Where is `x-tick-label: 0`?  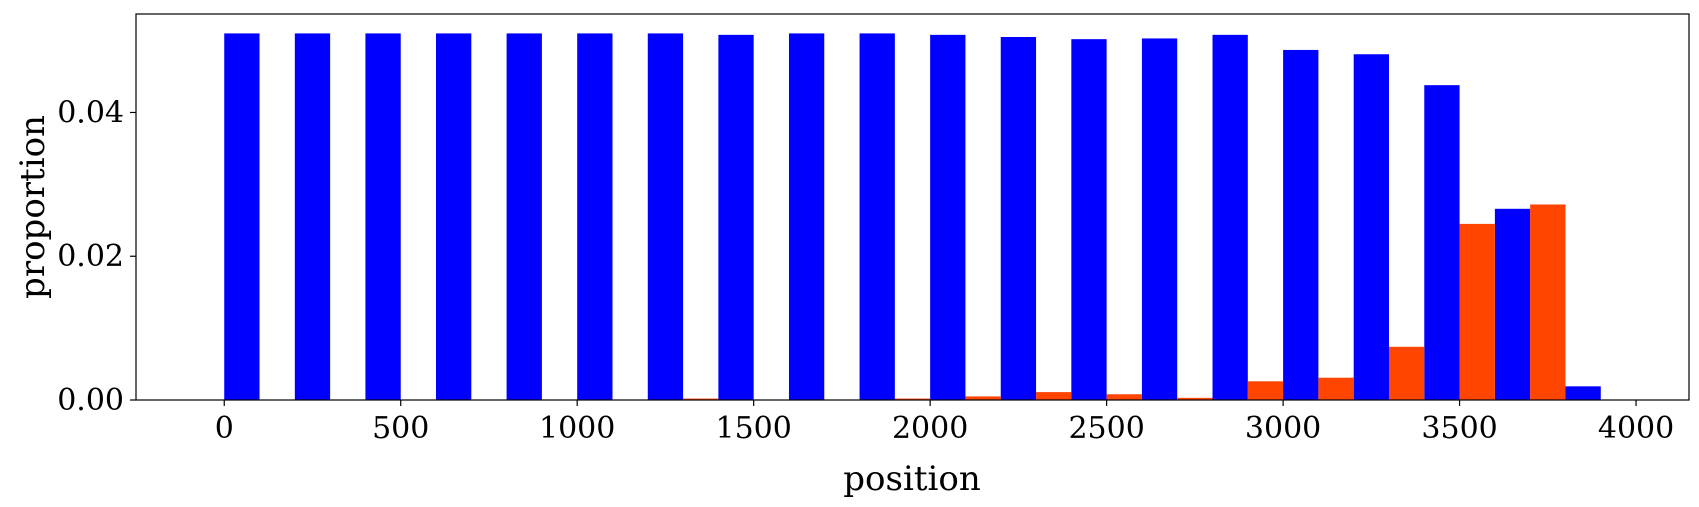
x-tick-label: 0 is located at coordinates (224, 428).